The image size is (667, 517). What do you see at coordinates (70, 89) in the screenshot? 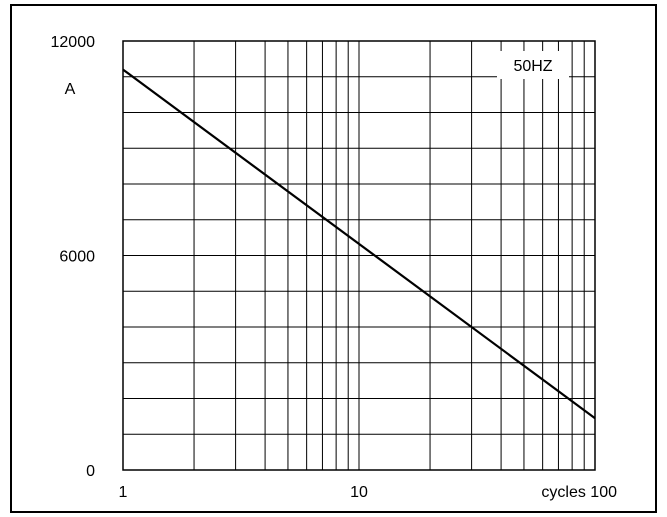
I see `y-axis-label: A` at bounding box center [70, 89].